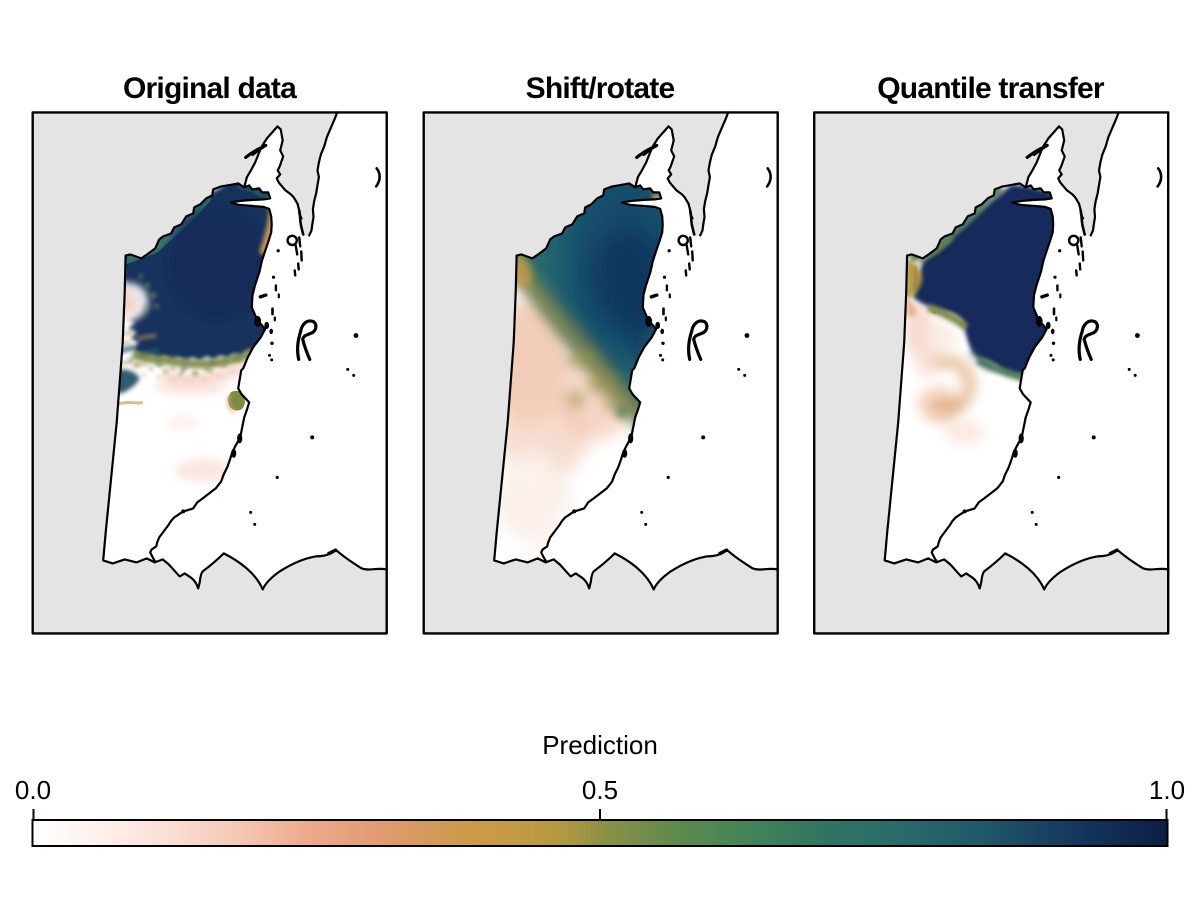  I want to click on svg-text: Quantile transfer, so click(991, 88).